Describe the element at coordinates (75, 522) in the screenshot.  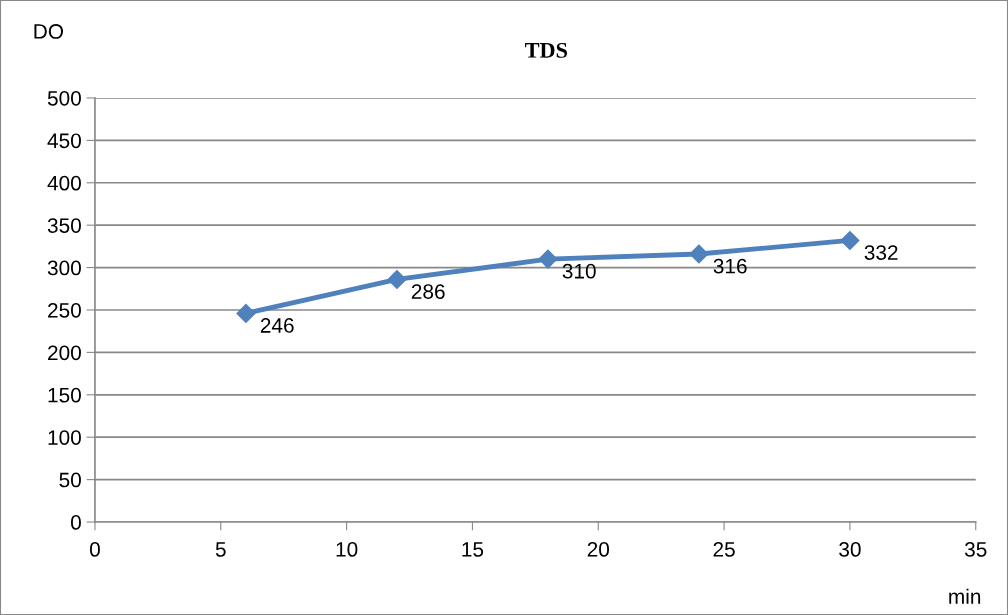
I see `y-tick-label: 0` at that location.